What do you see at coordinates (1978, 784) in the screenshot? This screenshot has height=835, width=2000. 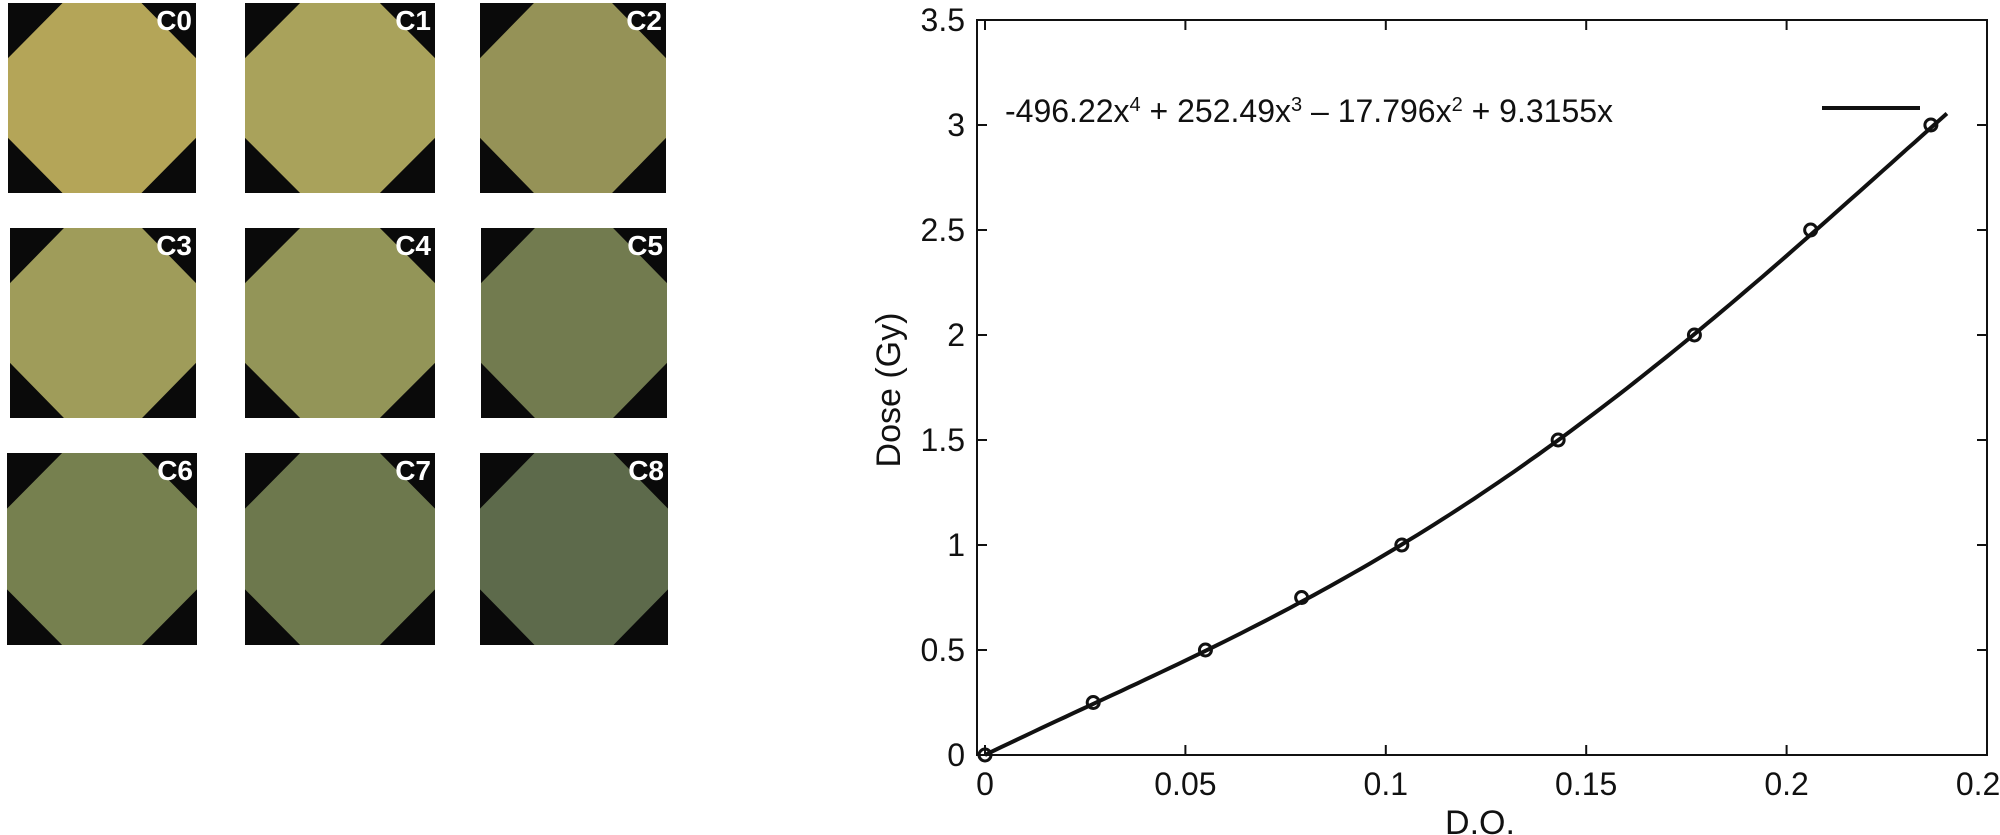 I see `x-tick-label: 0.25` at bounding box center [1978, 784].